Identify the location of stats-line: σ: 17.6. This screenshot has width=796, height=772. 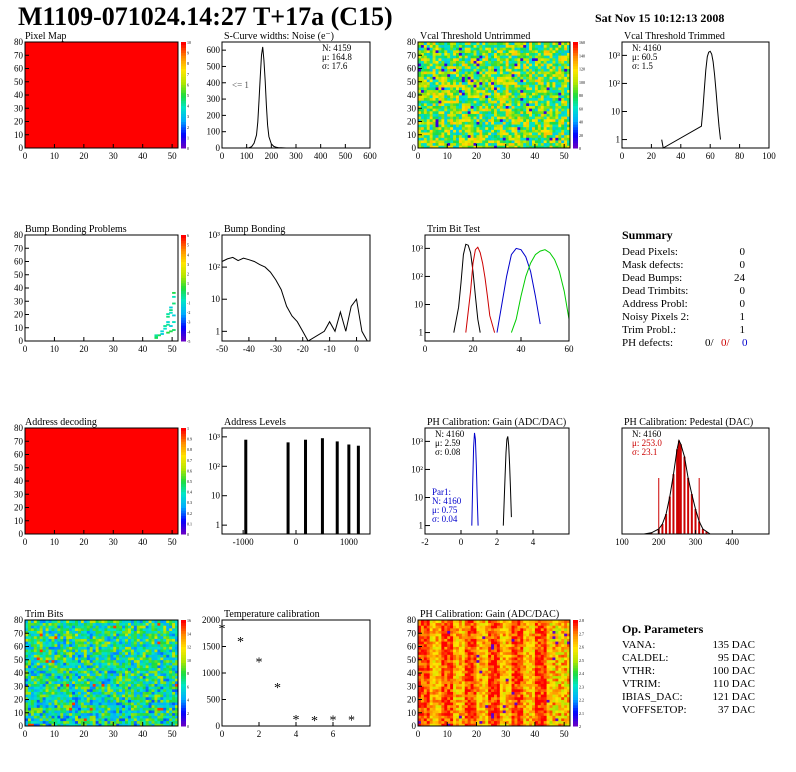
(335, 66).